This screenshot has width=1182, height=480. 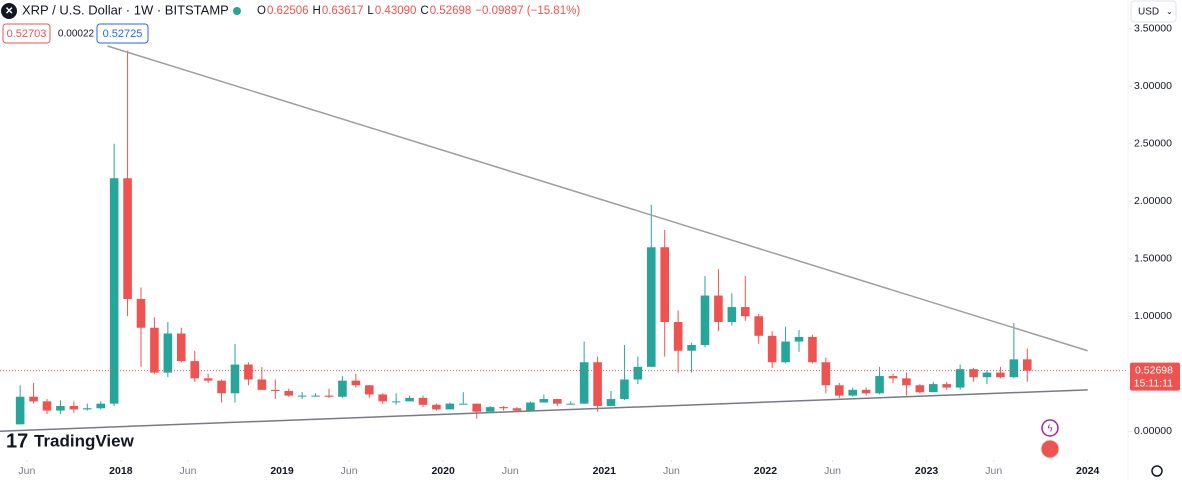 What do you see at coordinates (605, 471) in the screenshot?
I see `x-tick-label: 2021` at bounding box center [605, 471].